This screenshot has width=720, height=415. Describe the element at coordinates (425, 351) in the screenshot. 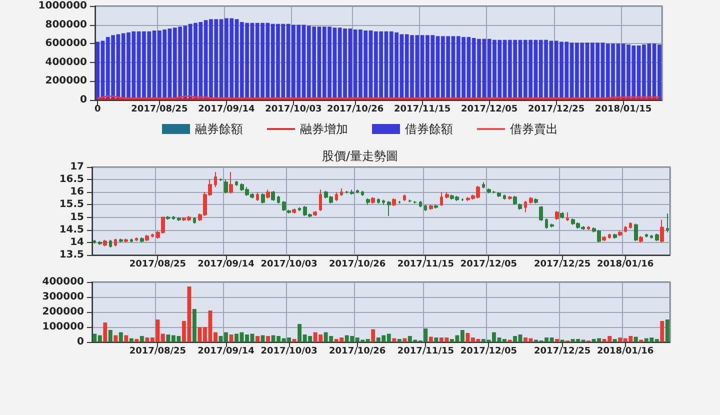

I see `x-tick-label: 2017/11/15` at that location.